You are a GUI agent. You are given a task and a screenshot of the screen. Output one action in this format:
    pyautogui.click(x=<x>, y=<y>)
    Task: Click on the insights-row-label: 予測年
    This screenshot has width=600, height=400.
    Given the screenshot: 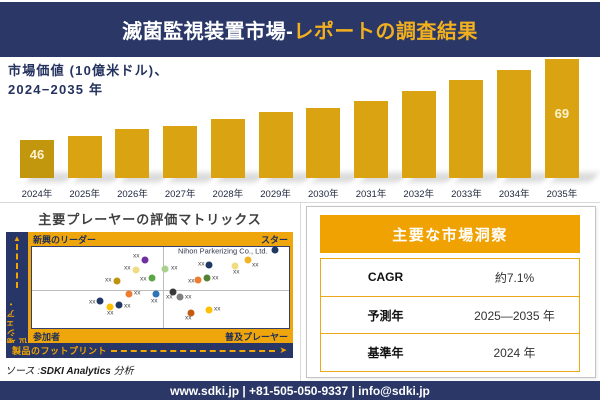 What is the action you would take?
    pyautogui.click(x=385, y=315)
    